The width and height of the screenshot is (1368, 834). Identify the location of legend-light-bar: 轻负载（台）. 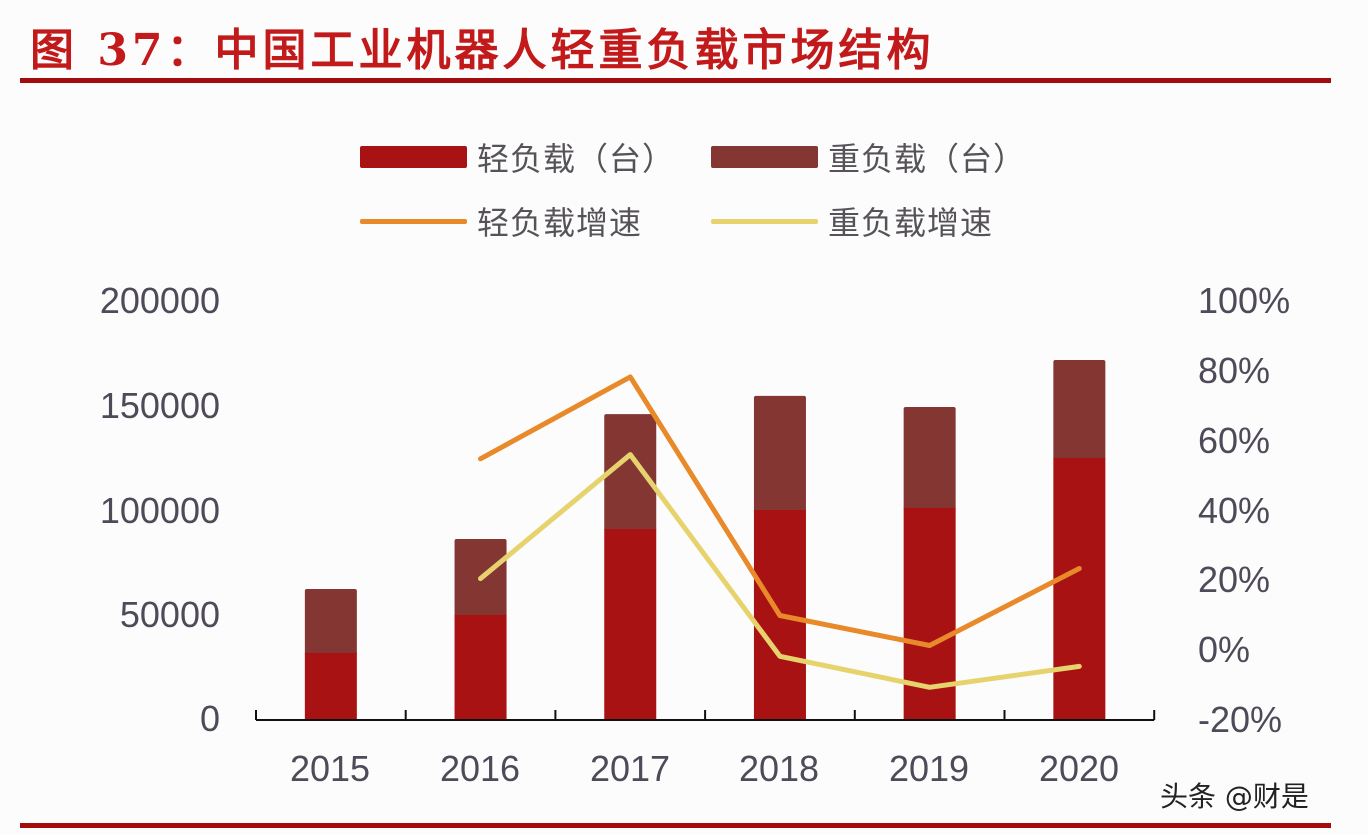
(517, 157).